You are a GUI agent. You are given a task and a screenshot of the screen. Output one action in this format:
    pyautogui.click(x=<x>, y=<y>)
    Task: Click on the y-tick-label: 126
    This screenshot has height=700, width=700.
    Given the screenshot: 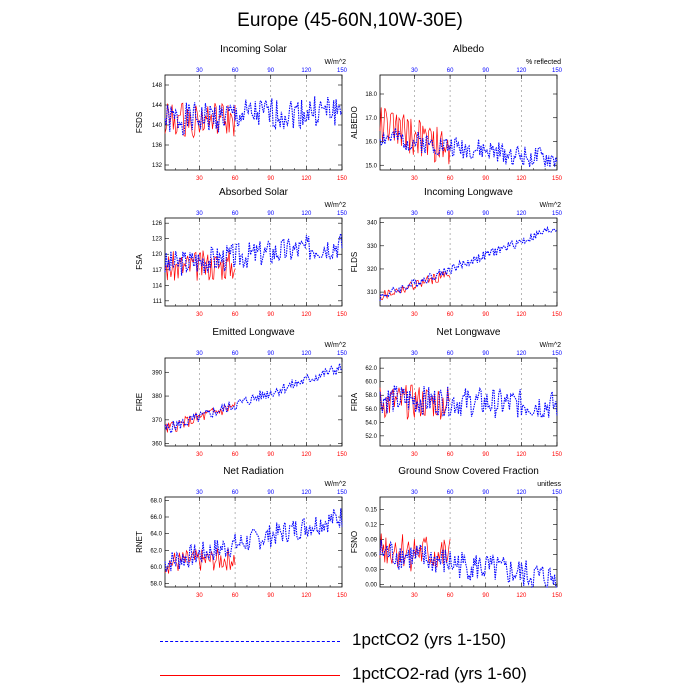 What is the action you would take?
    pyautogui.click(x=157, y=224)
    